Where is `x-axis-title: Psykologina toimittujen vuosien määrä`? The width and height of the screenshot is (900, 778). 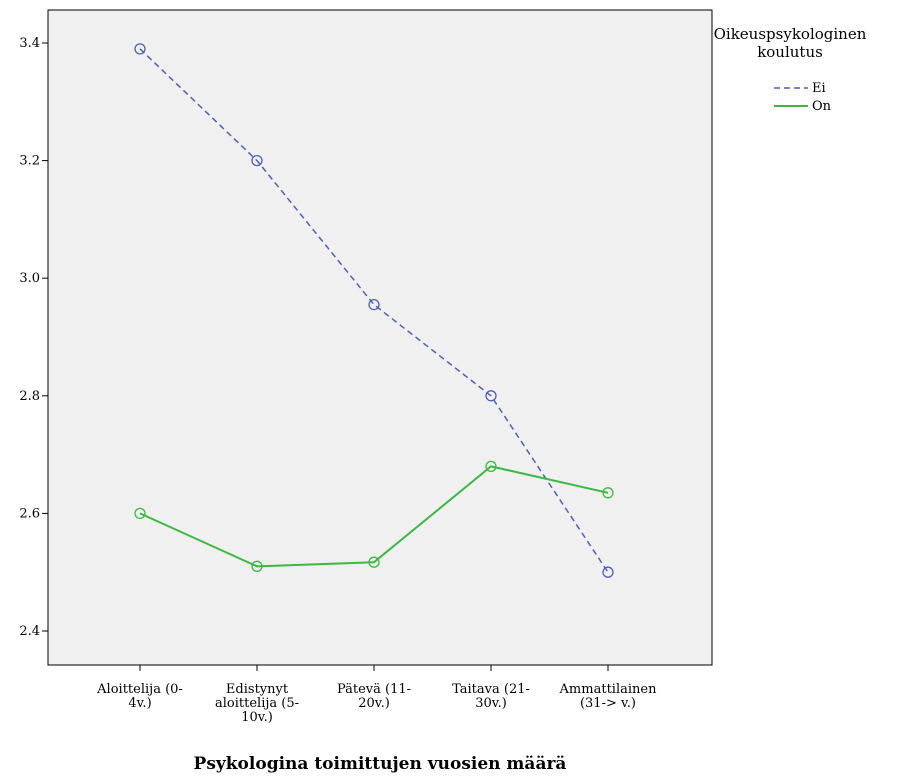
x-axis-title: Psykologina toimittujen vuosien määrä is located at coordinates (380, 764).